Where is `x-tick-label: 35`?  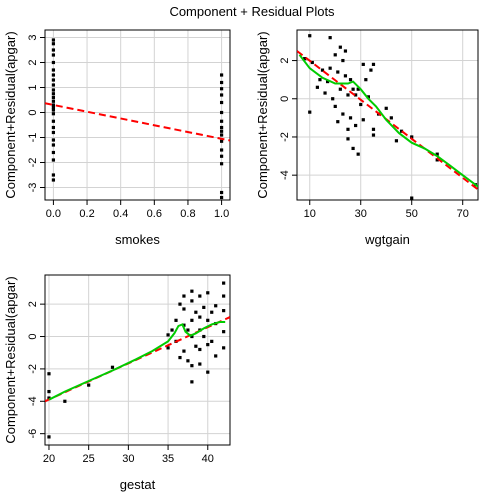 x-tick-label: 35 is located at coordinates (168, 459).